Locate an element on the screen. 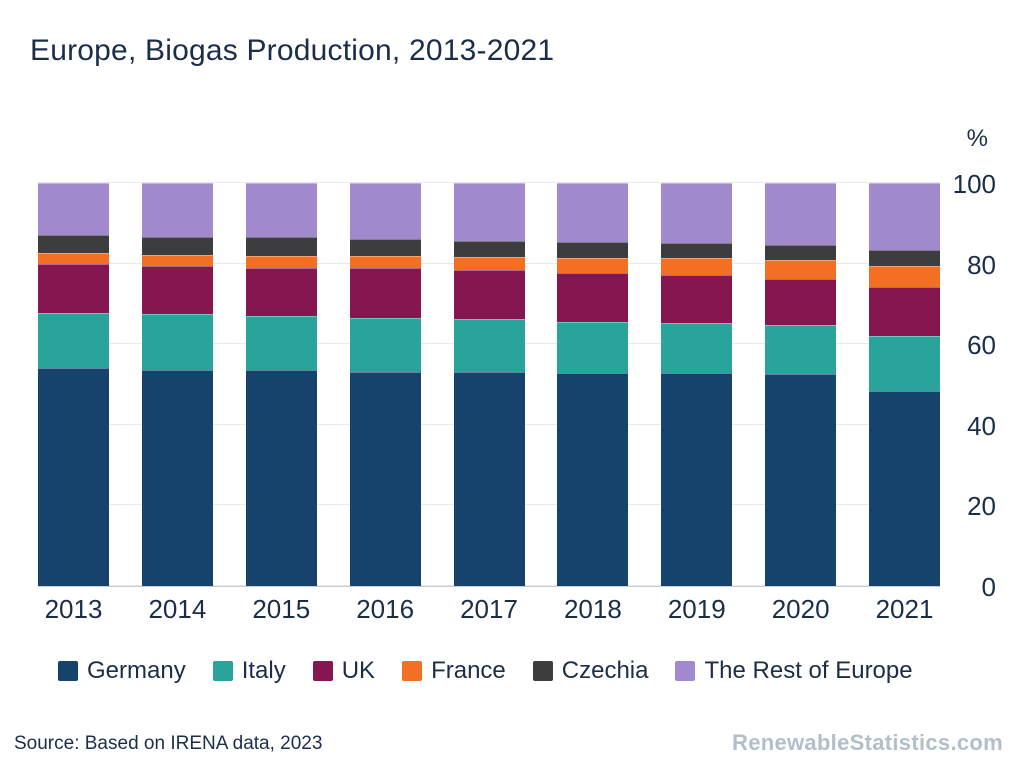  legend-swatch-the-rest-of-europe is located at coordinates (685, 671).